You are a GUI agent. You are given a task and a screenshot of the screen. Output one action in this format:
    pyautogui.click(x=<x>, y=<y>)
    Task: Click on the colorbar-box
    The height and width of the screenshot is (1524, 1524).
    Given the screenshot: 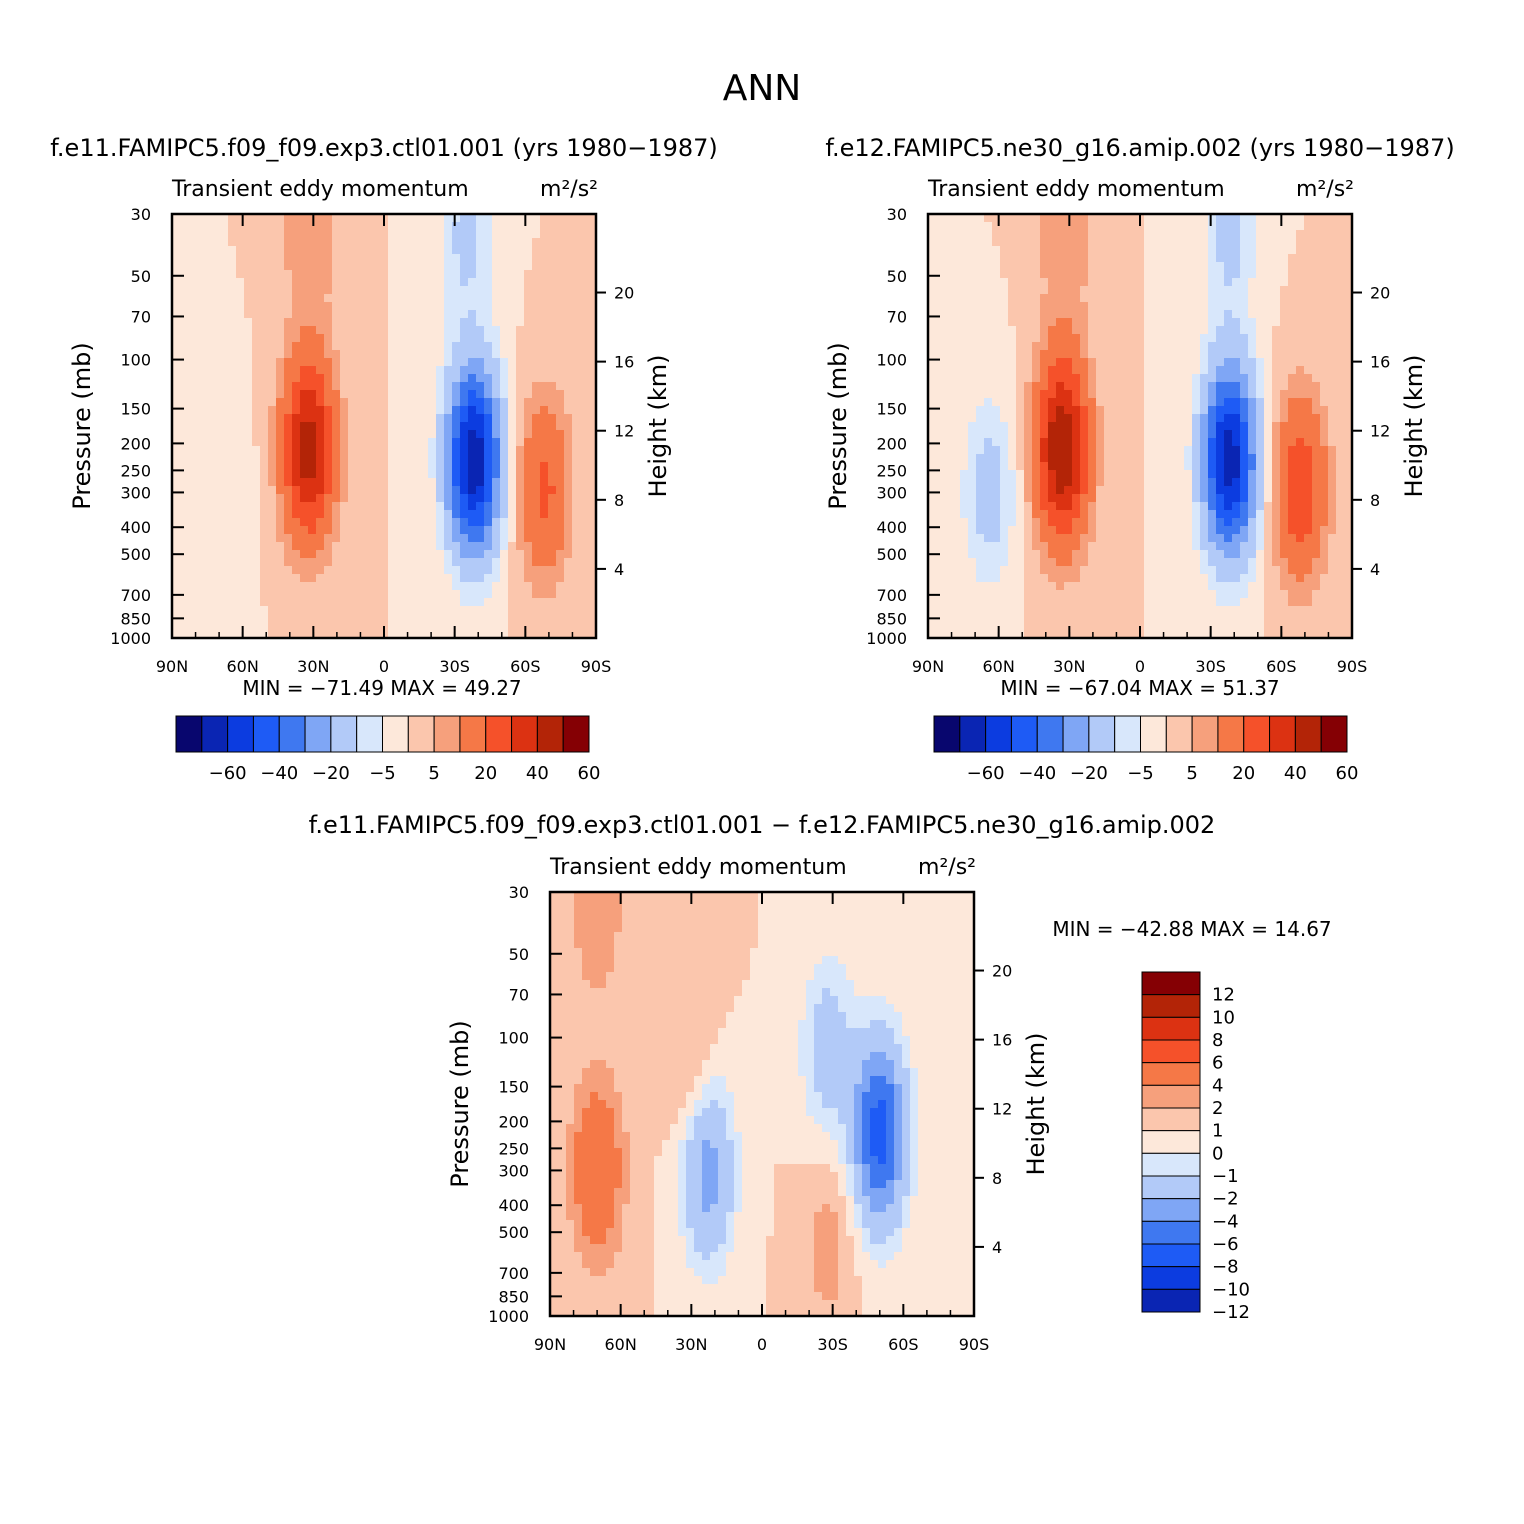 What is the action you would take?
    pyautogui.click(x=576, y=734)
    